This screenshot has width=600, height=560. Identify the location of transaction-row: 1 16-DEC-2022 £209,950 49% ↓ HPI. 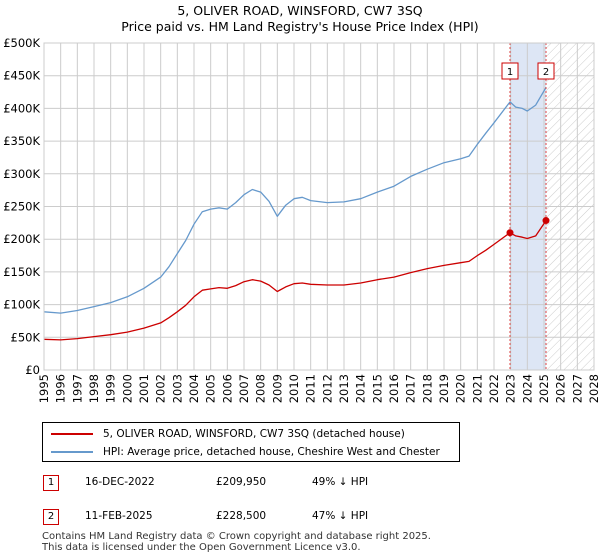
(252, 484).